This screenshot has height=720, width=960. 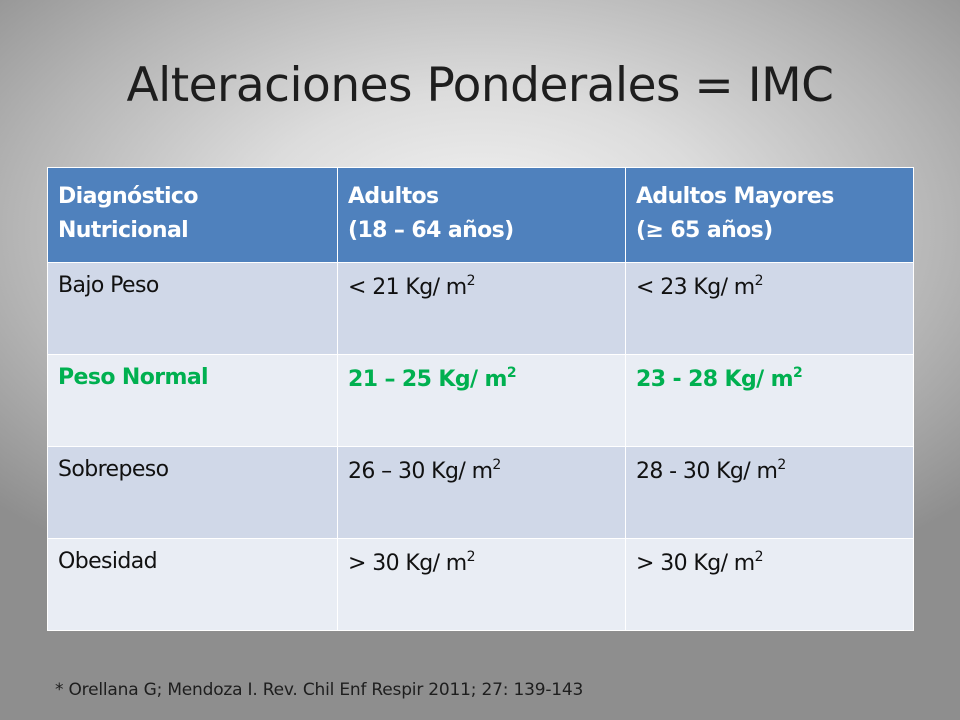 What do you see at coordinates (192, 215) in the screenshot?
I see `header-diagnostico: Diagnóstico Nutricional` at bounding box center [192, 215].